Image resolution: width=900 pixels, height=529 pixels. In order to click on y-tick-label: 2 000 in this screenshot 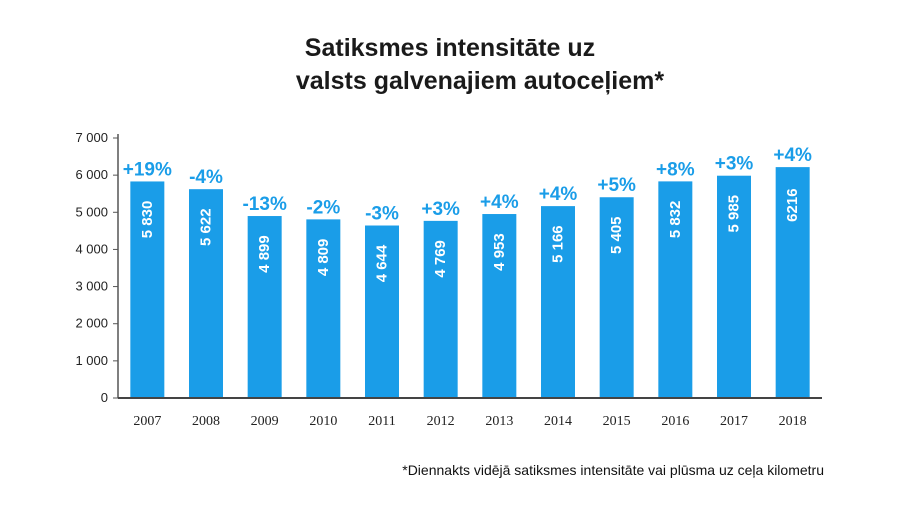, I will do `click(91, 323)`.